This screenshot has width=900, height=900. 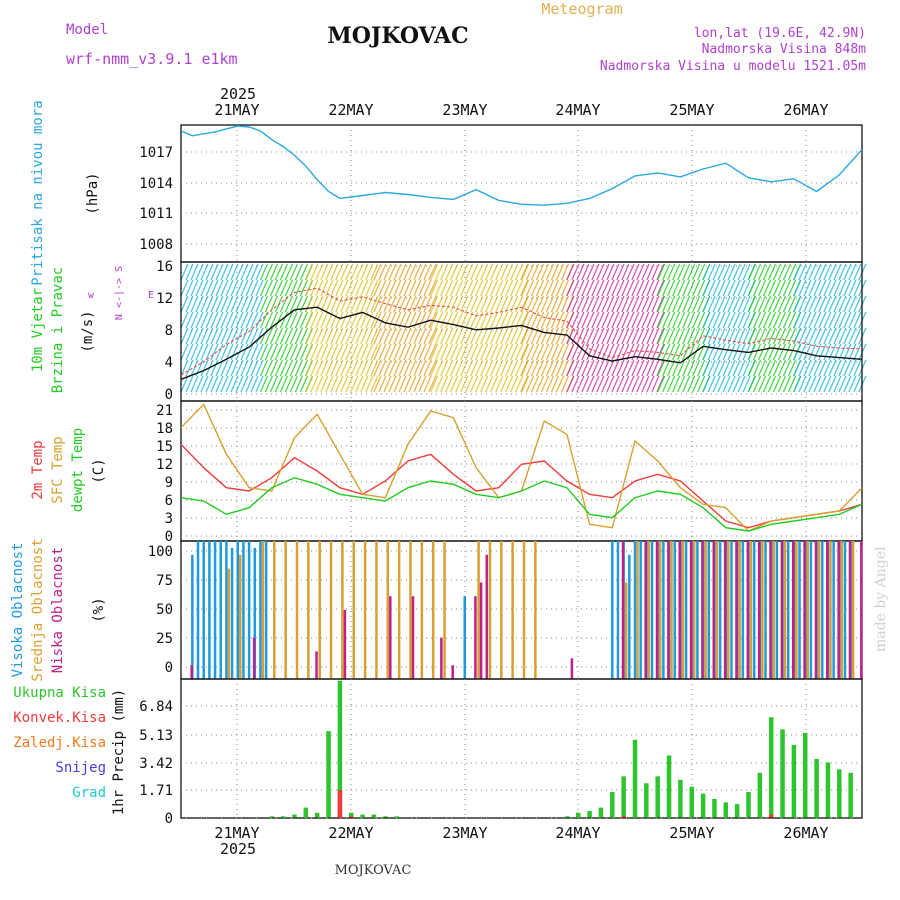 I want to click on top-day-label: 23MAY, so click(x=464, y=110).